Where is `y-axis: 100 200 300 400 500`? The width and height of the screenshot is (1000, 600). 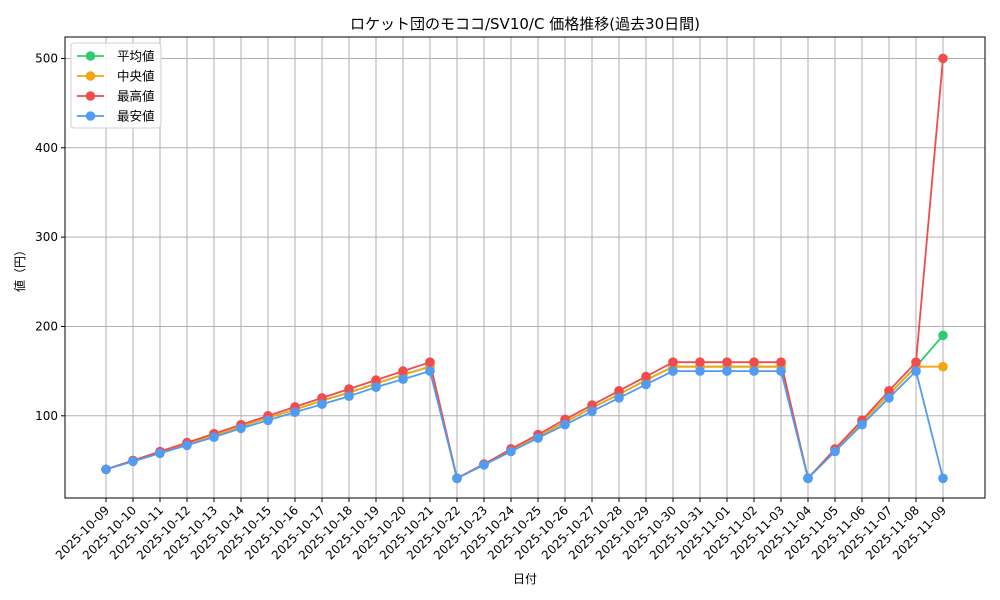
y-axis: 100 200 300 400 500 is located at coordinates (50, 237).